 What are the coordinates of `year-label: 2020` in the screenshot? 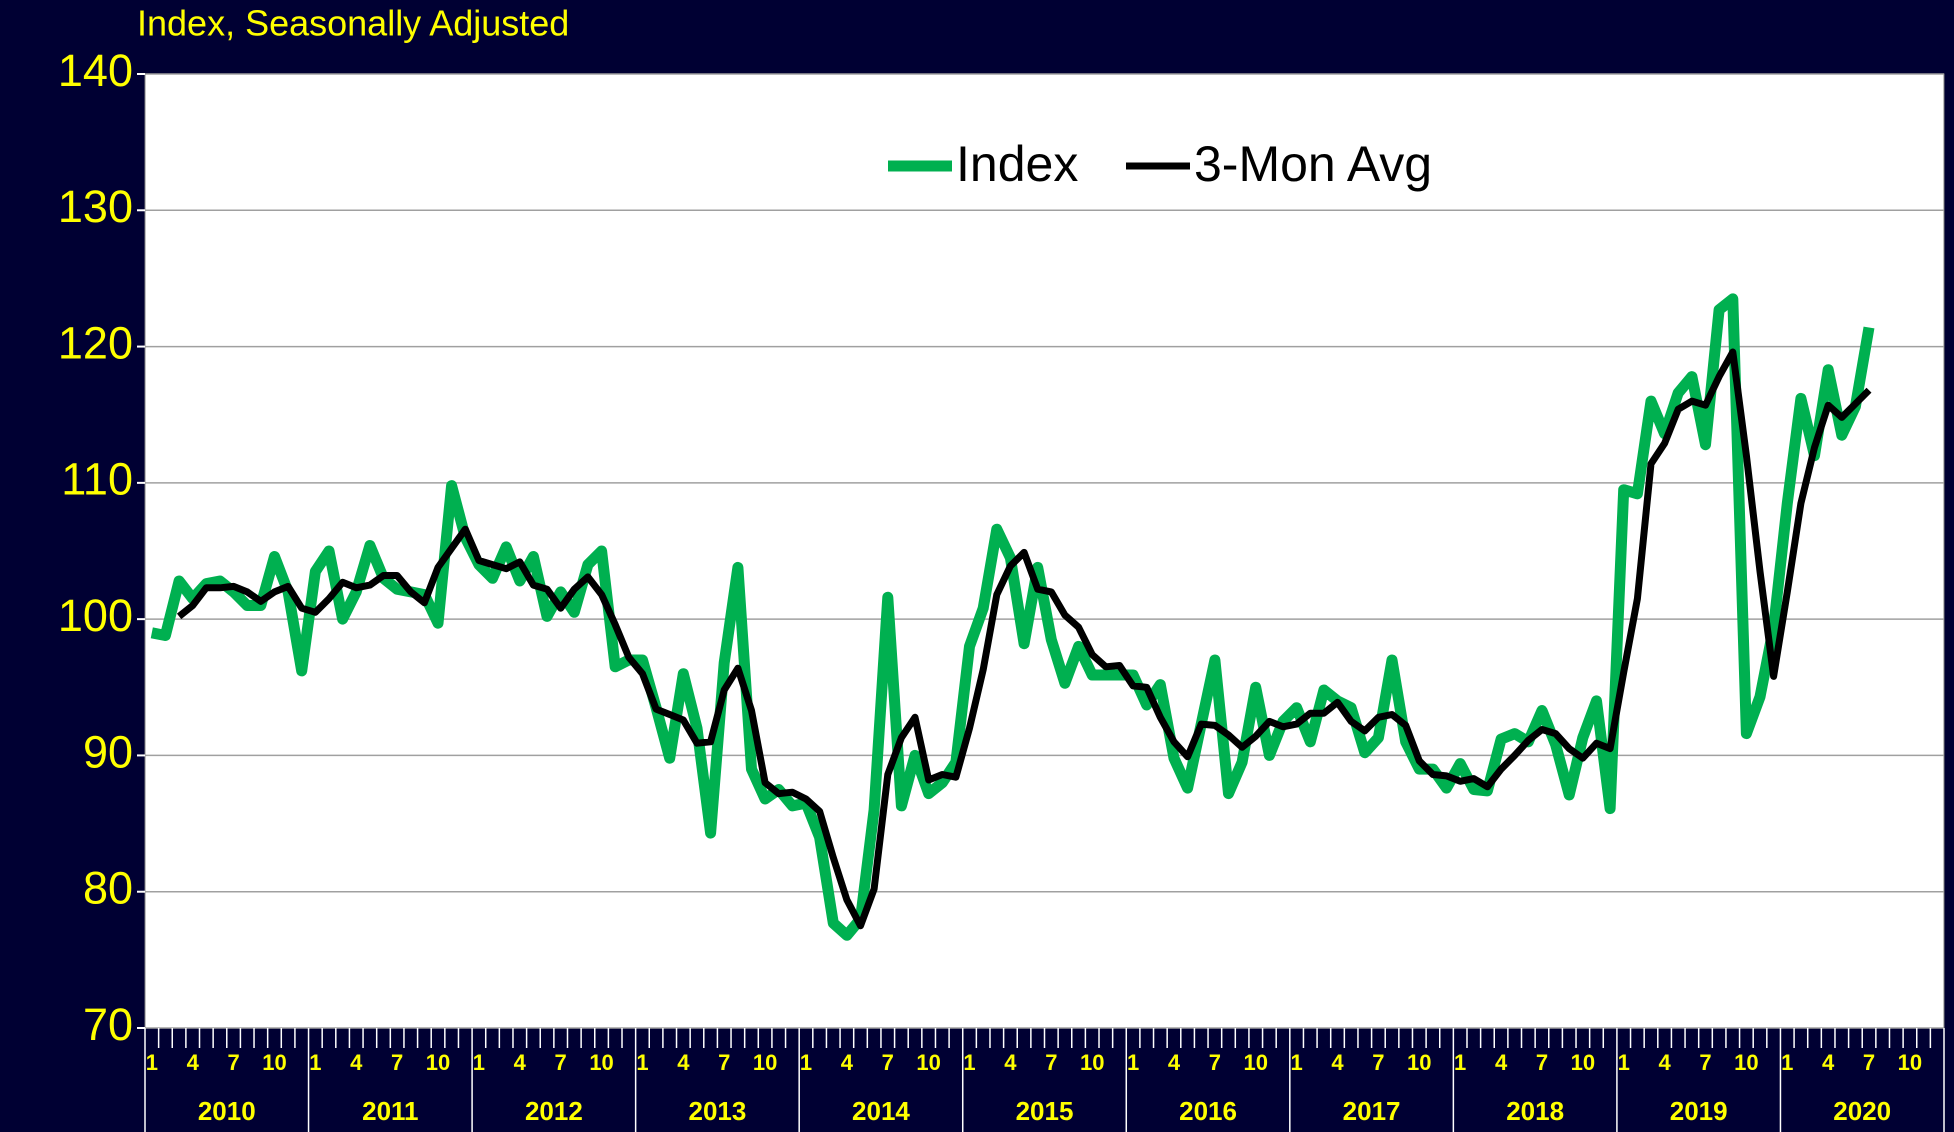 It's located at (1862, 1111).